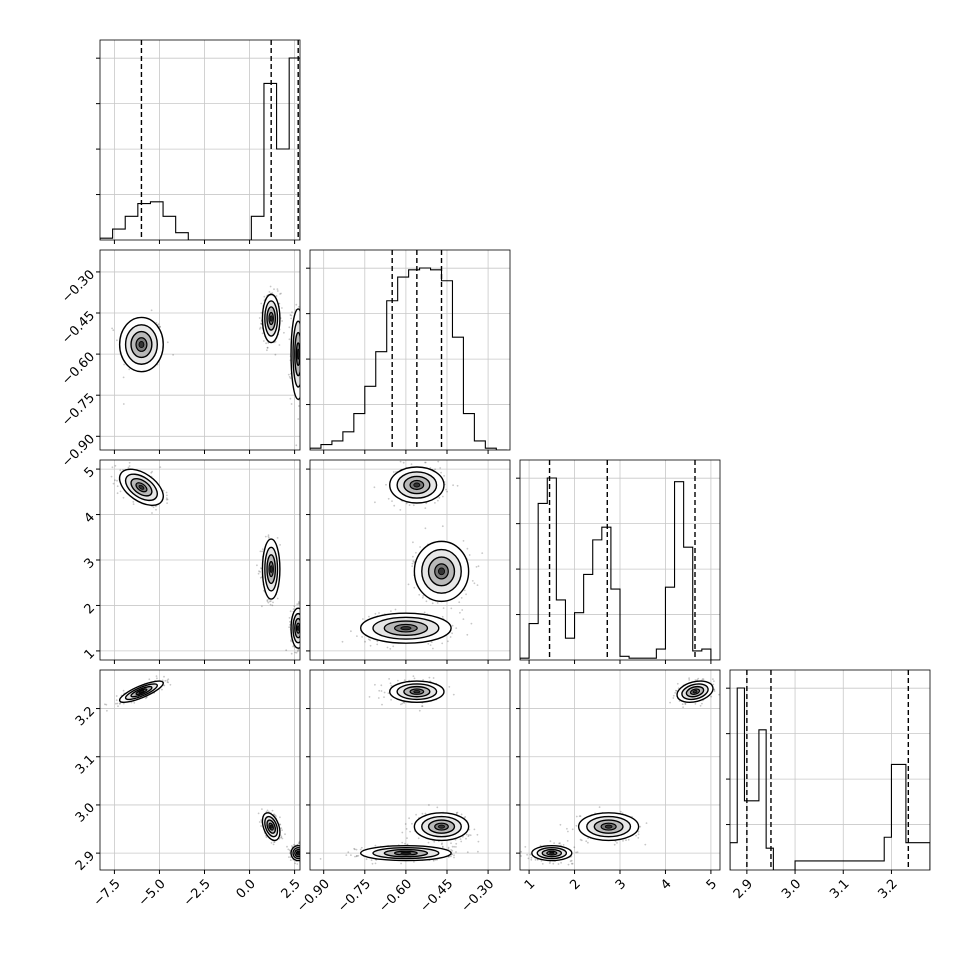  What do you see at coordinates (200, 770) in the screenshot?
I see `panel-frame` at bounding box center [200, 770].